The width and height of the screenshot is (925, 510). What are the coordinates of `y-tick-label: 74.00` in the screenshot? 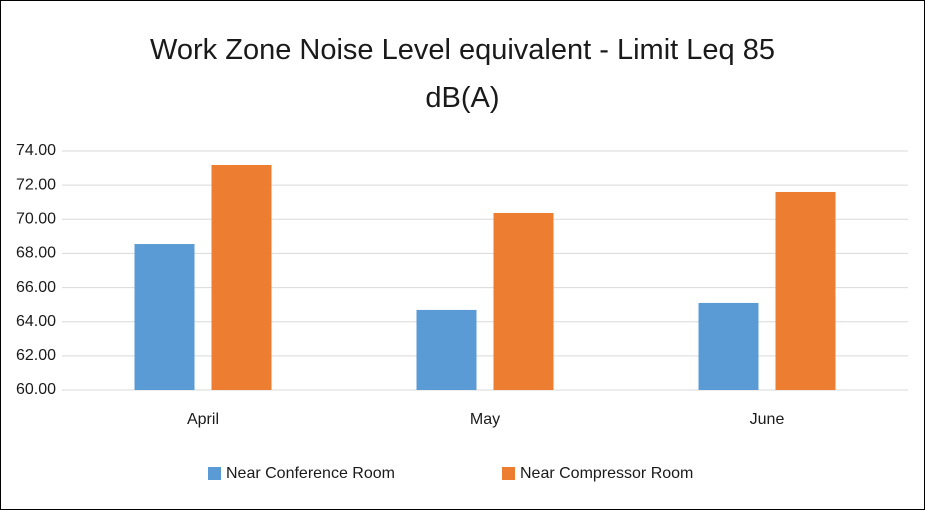 It's located at (36, 150).